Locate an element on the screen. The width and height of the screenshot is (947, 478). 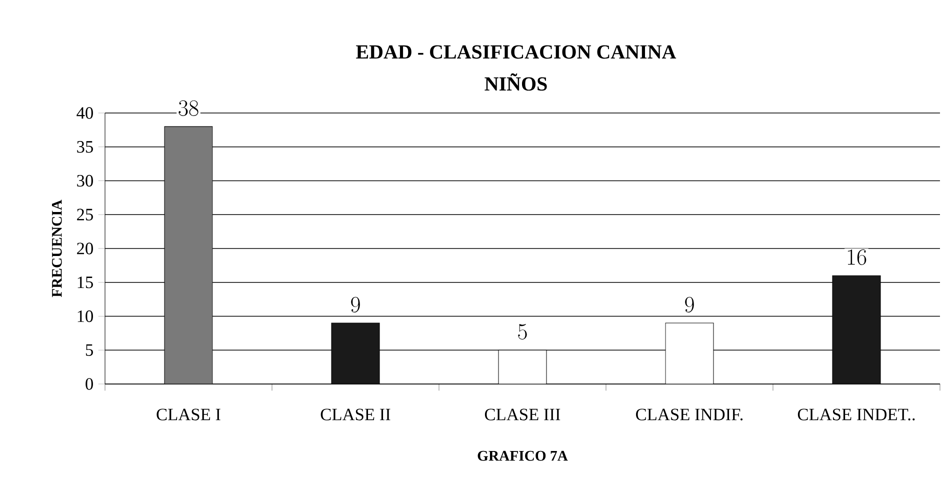
chart-title: EDAD - CLASIFICACION CANINA is located at coordinates (516, 52).